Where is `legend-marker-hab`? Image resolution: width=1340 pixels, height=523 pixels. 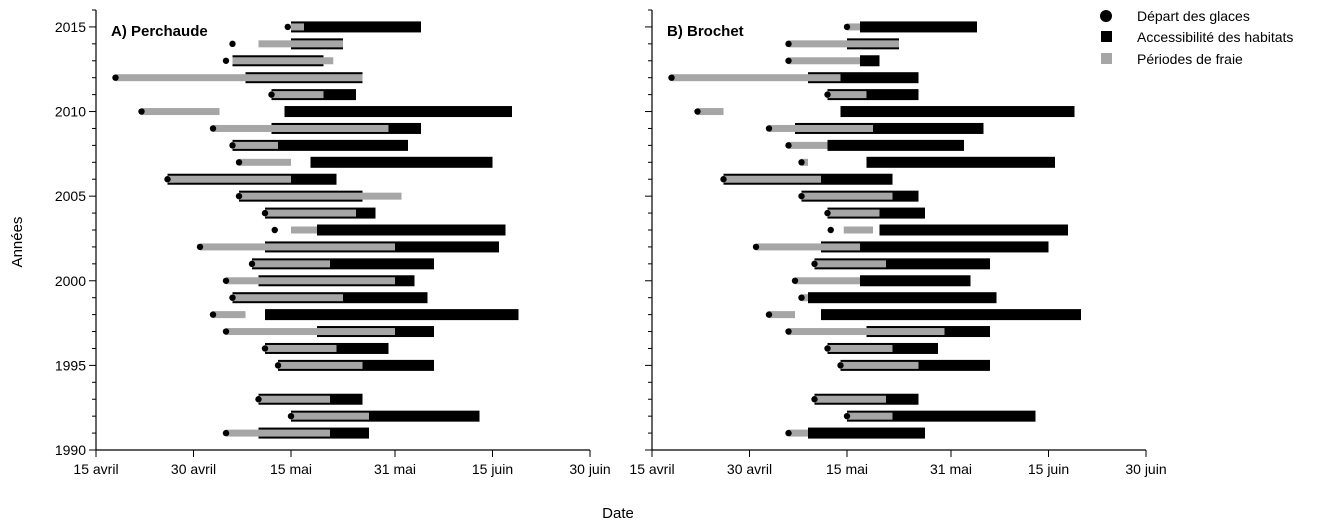
legend-marker-hab is located at coordinates (1106, 36).